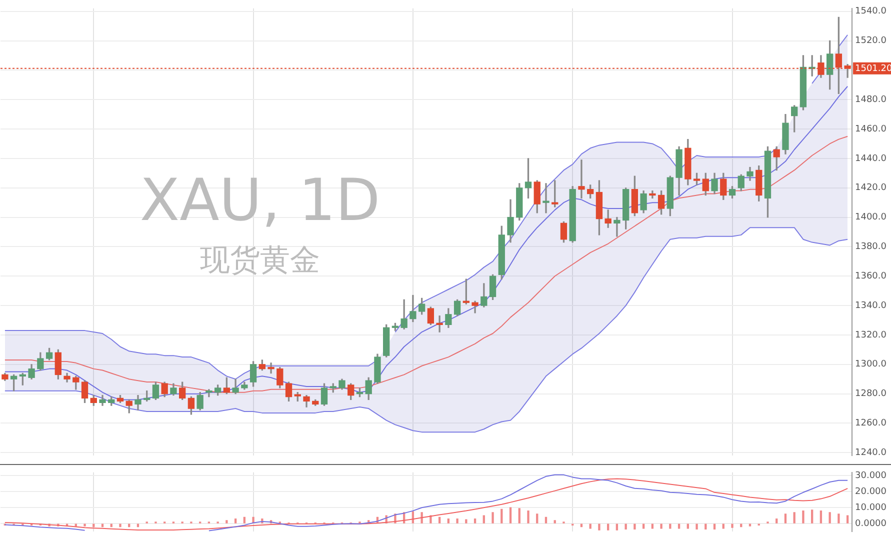 The image size is (891, 540). What do you see at coordinates (871, 423) in the screenshot?
I see `y-tick-label: 1260.0` at bounding box center [871, 423].